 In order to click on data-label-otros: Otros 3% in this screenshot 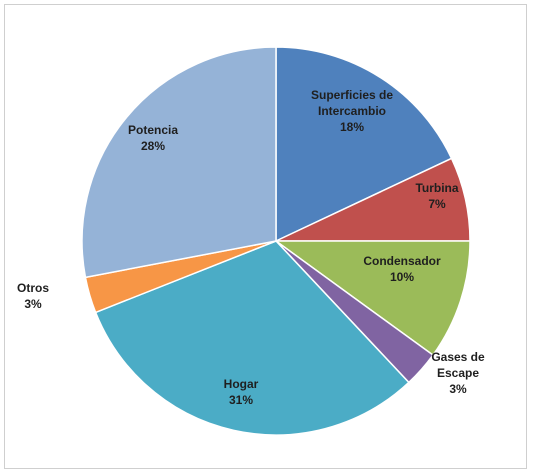, I will do `click(33, 296)`.